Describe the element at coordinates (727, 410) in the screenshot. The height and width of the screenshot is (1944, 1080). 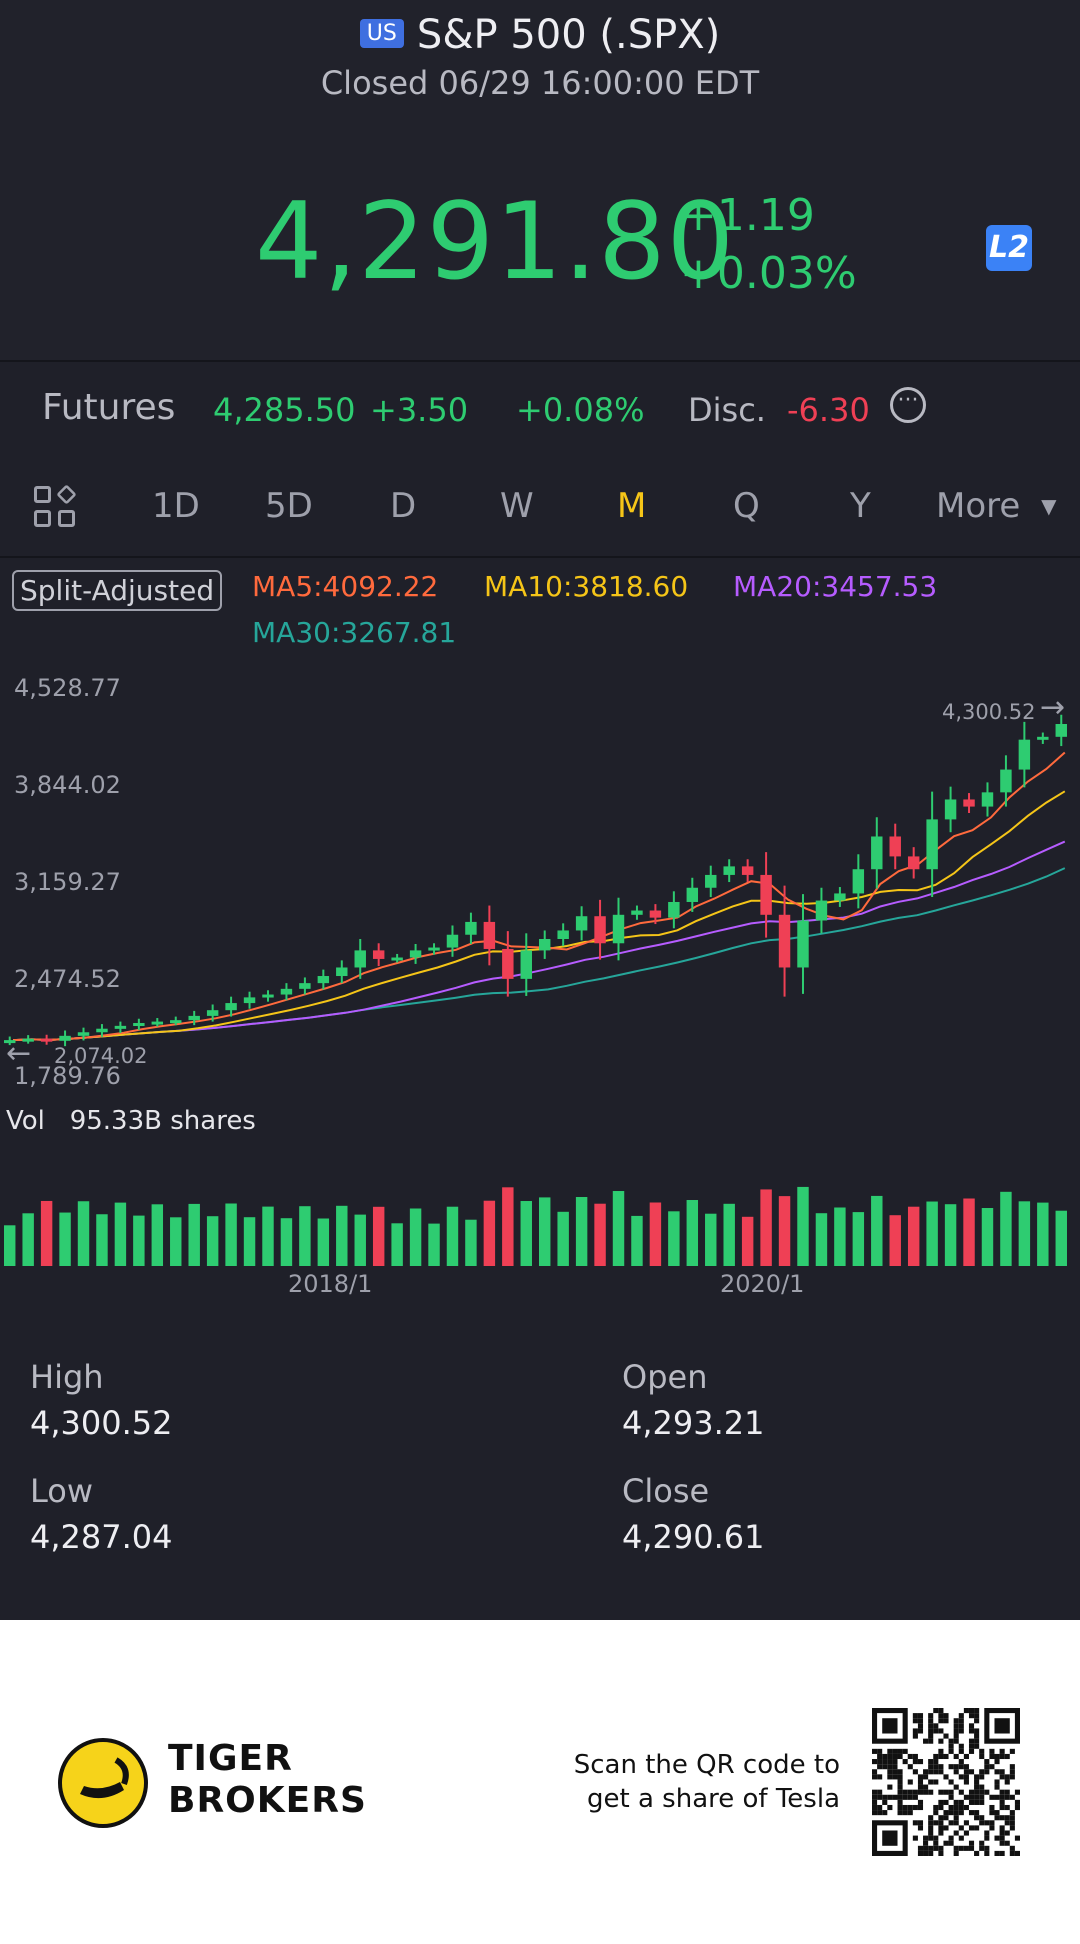
I see `disc-label: Disc.` at that location.